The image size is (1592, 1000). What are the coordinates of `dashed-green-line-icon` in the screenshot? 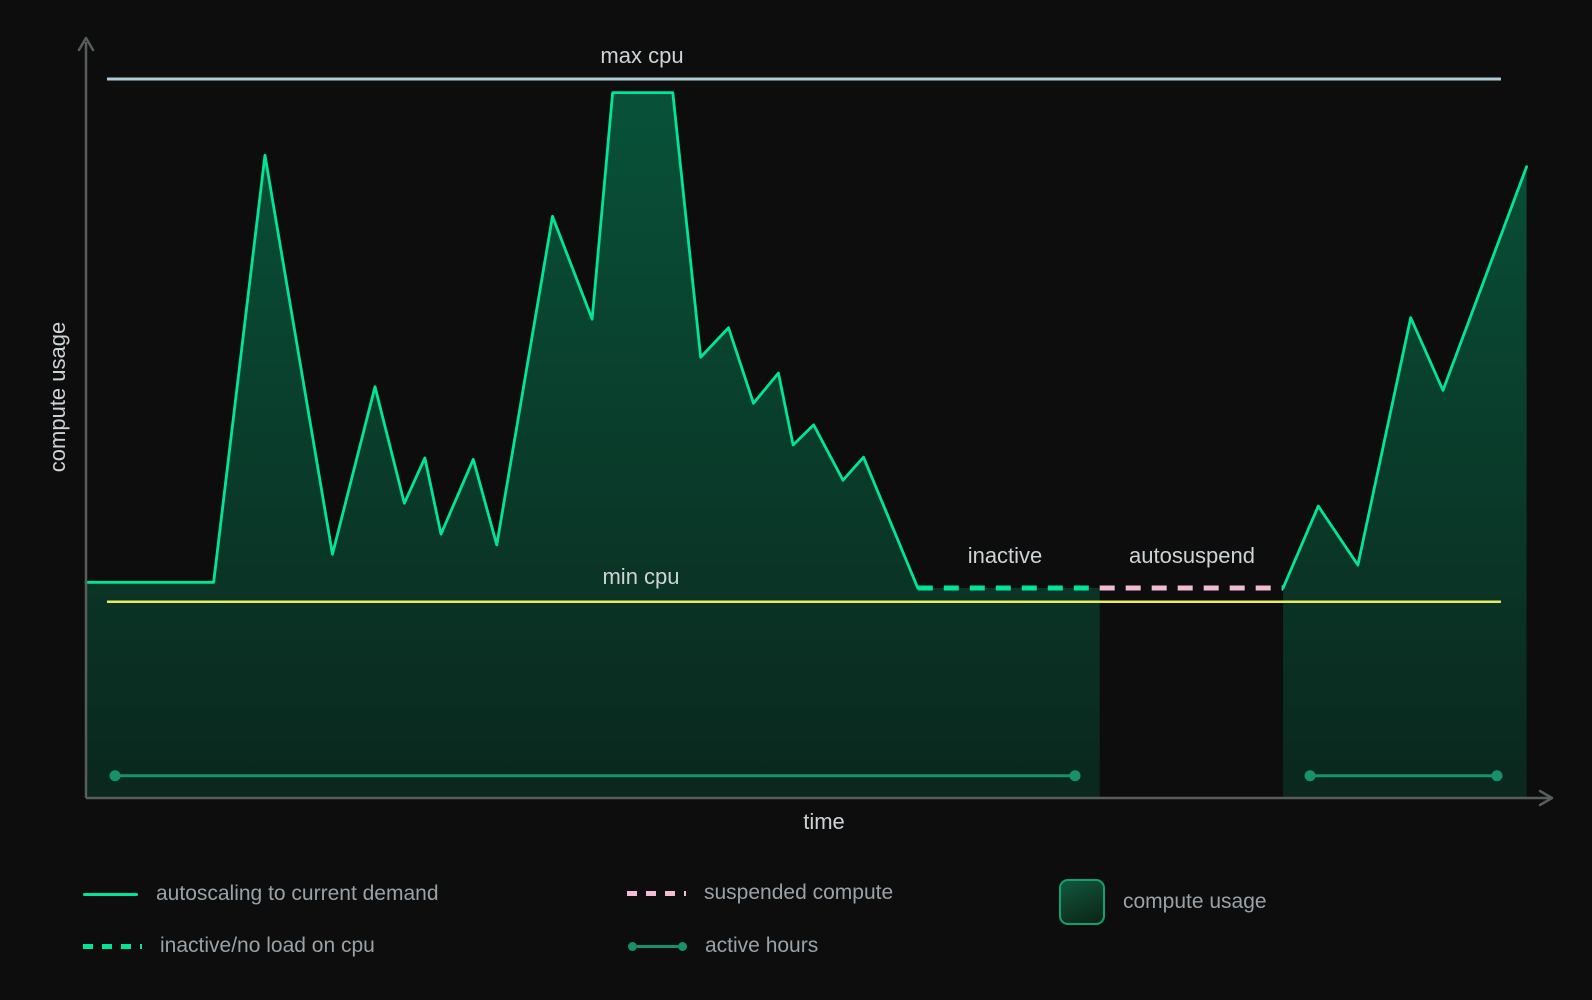 It's located at (112, 946).